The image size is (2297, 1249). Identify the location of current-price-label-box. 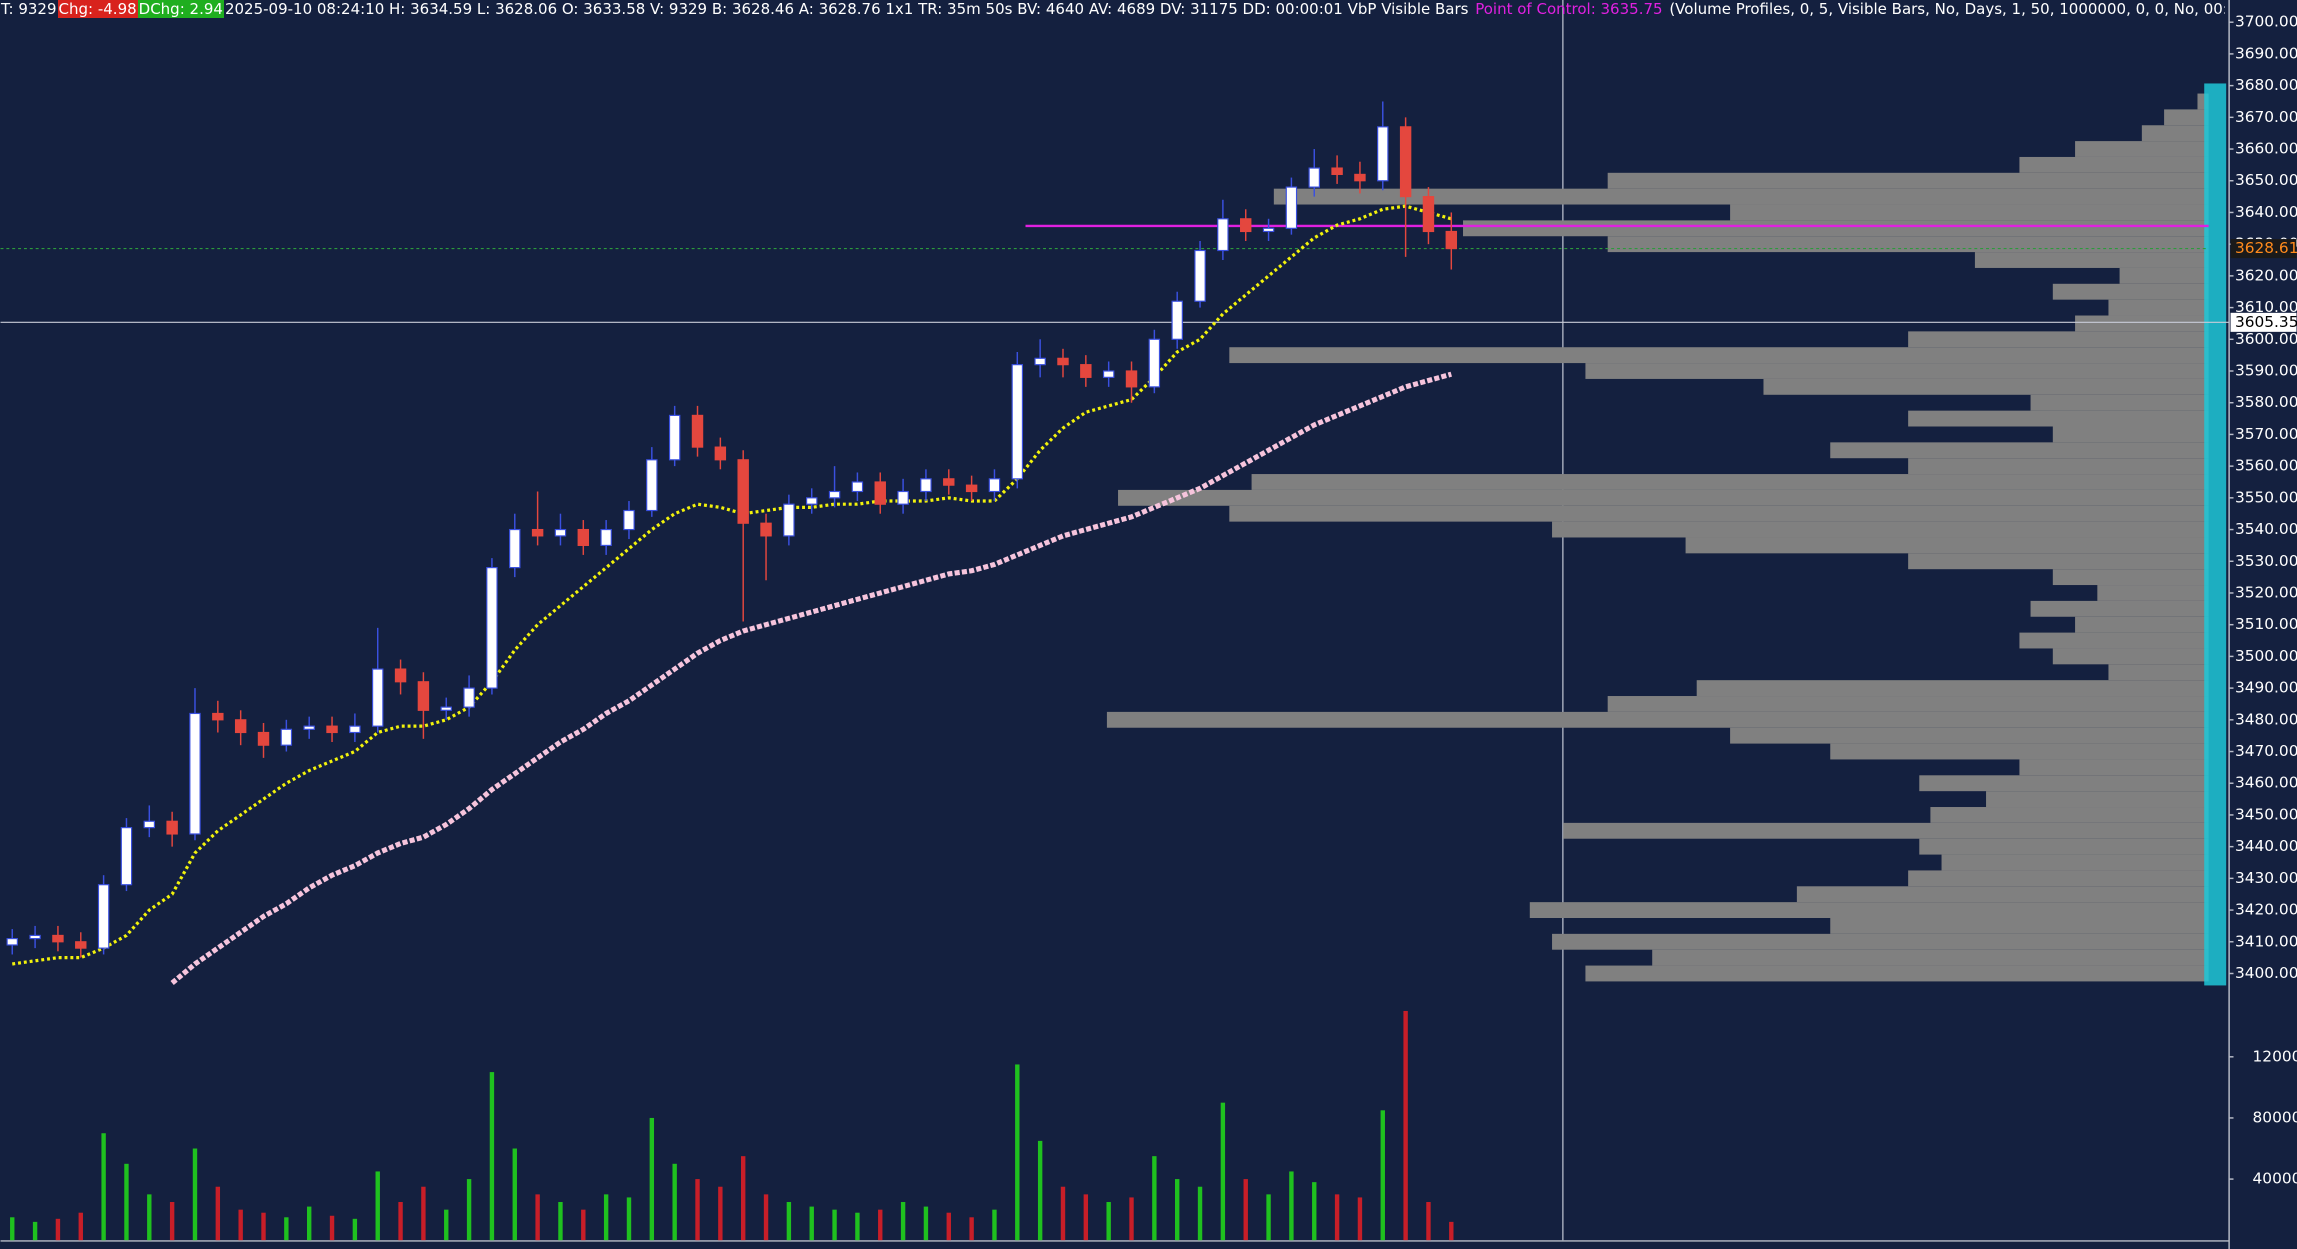
(2263, 249).